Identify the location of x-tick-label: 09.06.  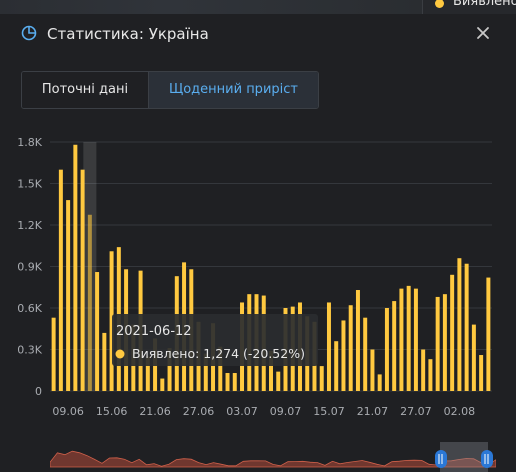
(68, 411).